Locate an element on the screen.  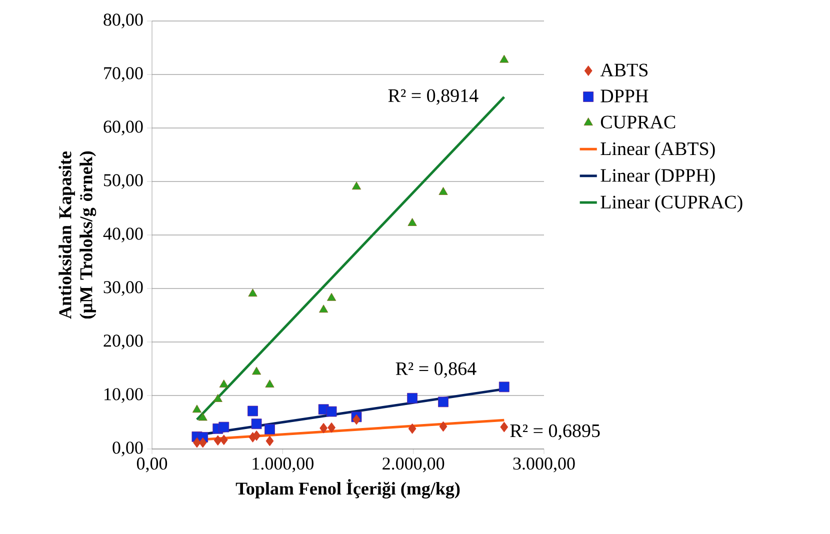
y-tick-label: 0,00 is located at coordinates (127, 449).